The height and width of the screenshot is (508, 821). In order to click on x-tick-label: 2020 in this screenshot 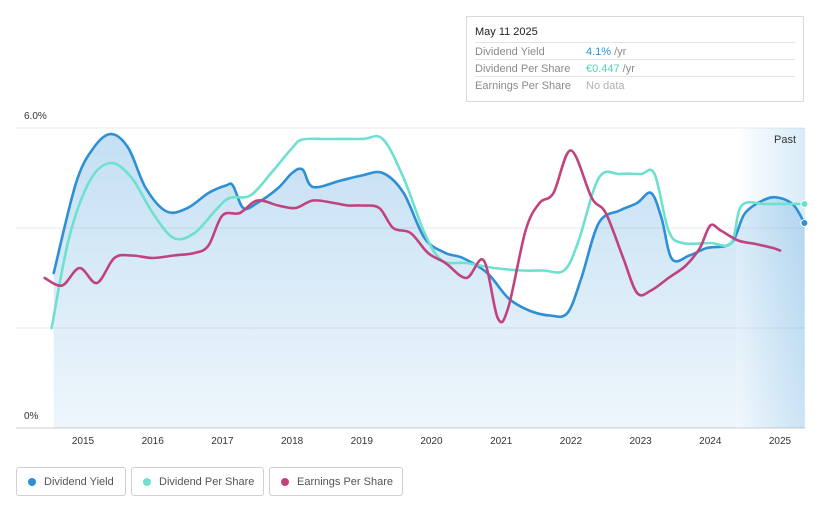, I will do `click(431, 441)`.